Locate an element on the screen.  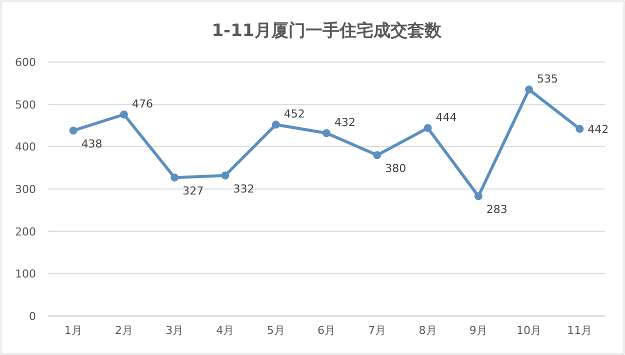
data-label: 535 is located at coordinates (547, 79).